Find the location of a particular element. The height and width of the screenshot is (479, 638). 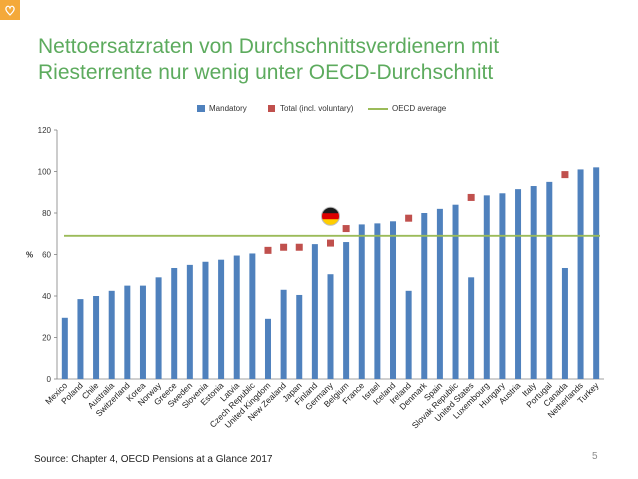

logo is located at coordinates (10, 10).